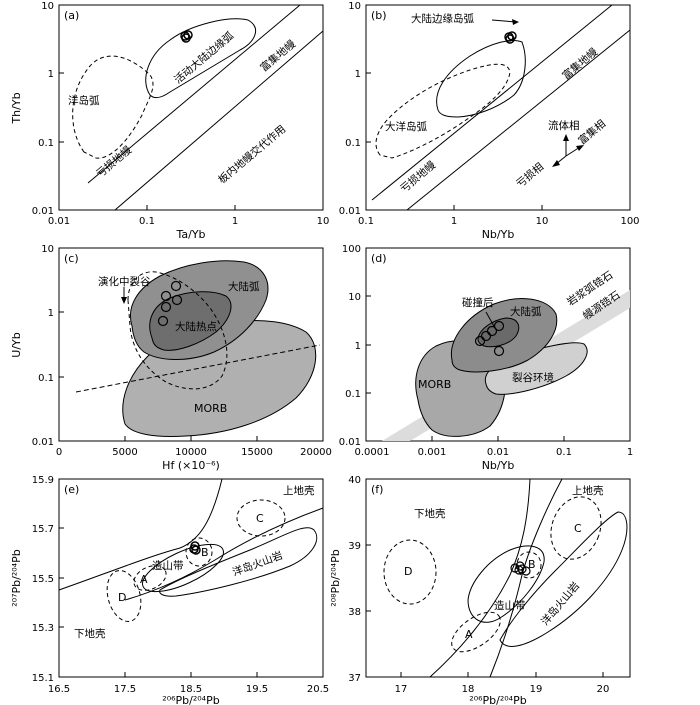 The width and height of the screenshot is (700, 705). Describe the element at coordinates (51, 74) in the screenshot. I see `a-ytick-1: 1` at that location.